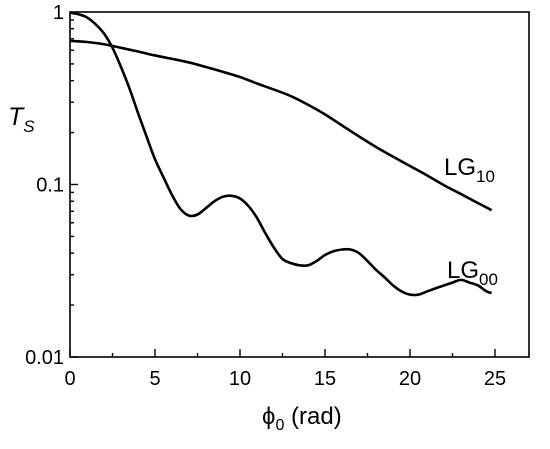  What do you see at coordinates (410, 379) in the screenshot?
I see `x-tick-label: 20` at bounding box center [410, 379].